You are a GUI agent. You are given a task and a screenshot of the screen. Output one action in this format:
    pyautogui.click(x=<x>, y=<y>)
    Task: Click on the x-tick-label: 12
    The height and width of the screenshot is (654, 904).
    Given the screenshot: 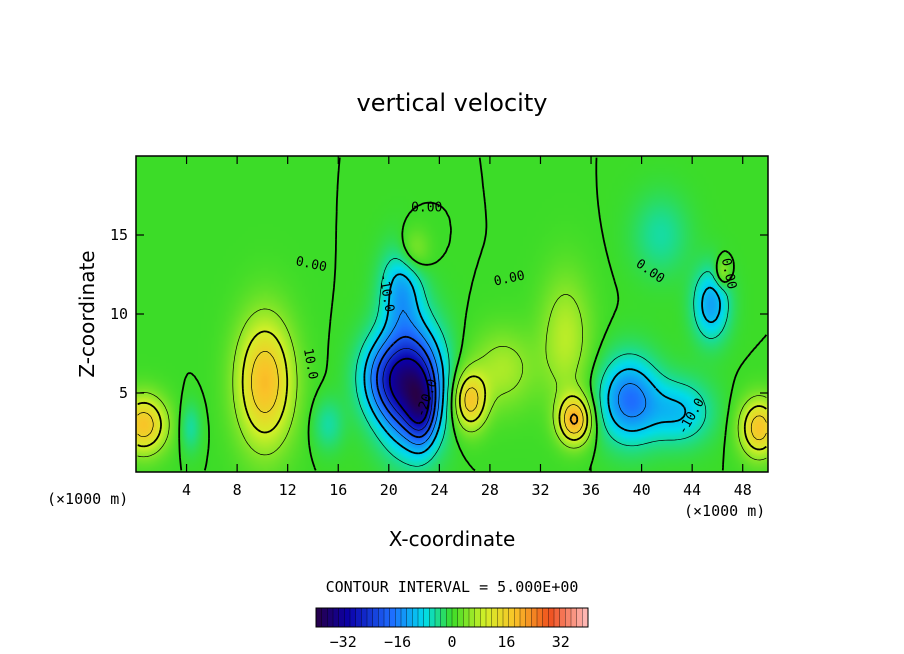 What is the action you would take?
    pyautogui.click(x=288, y=490)
    